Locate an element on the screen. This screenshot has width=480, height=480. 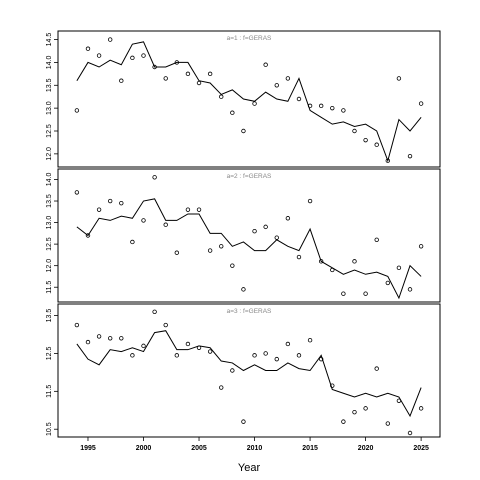
y-tick-label: 14.0 is located at coordinates (49, 180).